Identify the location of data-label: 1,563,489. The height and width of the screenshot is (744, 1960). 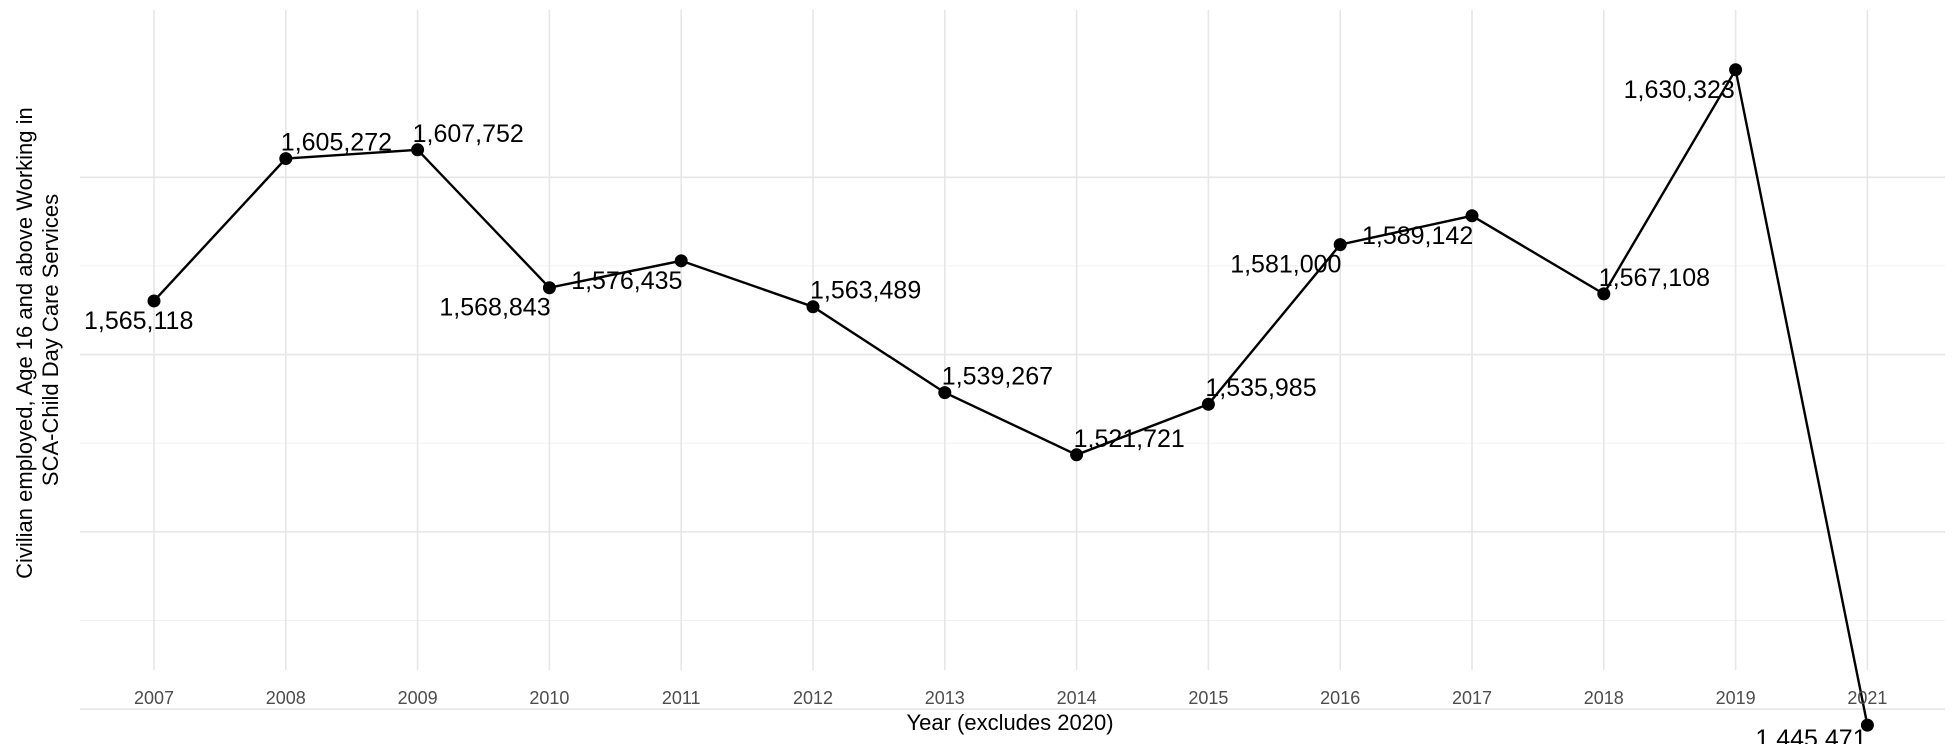
(865, 291).